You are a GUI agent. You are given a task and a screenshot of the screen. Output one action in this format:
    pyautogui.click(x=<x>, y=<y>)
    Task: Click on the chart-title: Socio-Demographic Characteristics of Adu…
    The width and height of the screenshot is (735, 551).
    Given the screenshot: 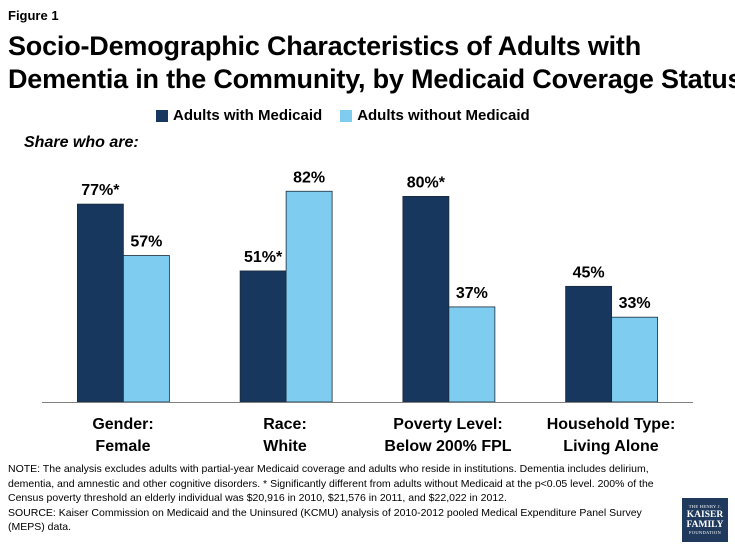 What is the action you would take?
    pyautogui.click(x=371, y=63)
    